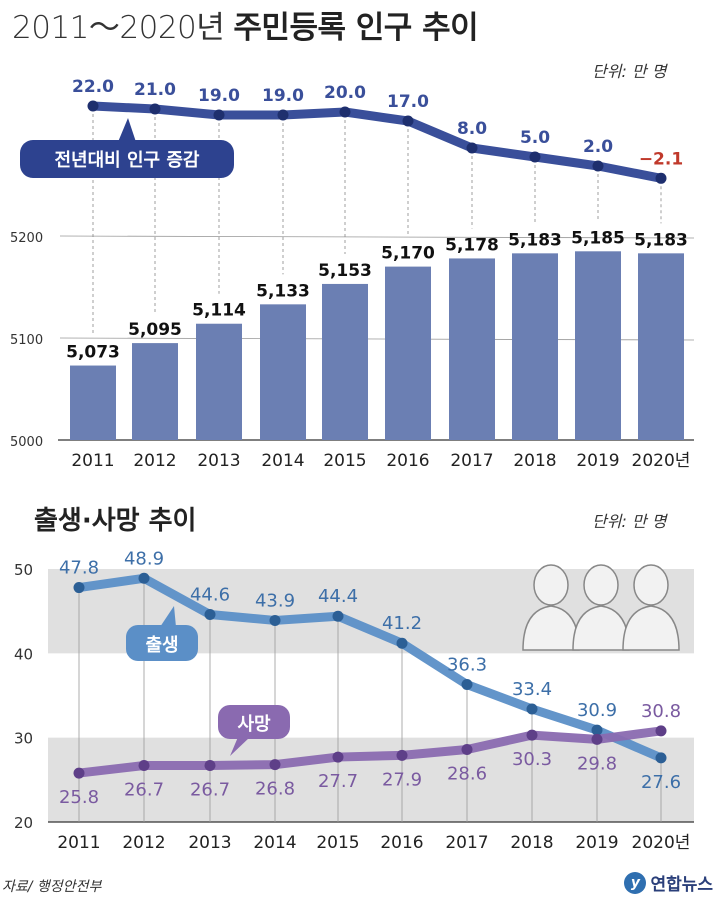  I want to click on deaths-value-label: 27.7, so click(338, 781).